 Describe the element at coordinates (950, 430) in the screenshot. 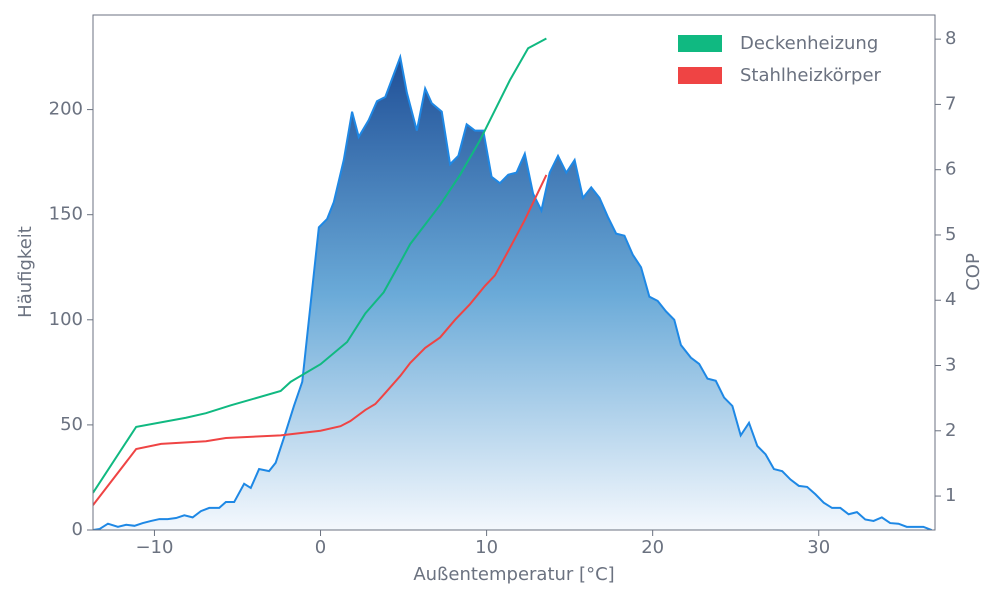

I see `y2-tick-label: 2` at that location.